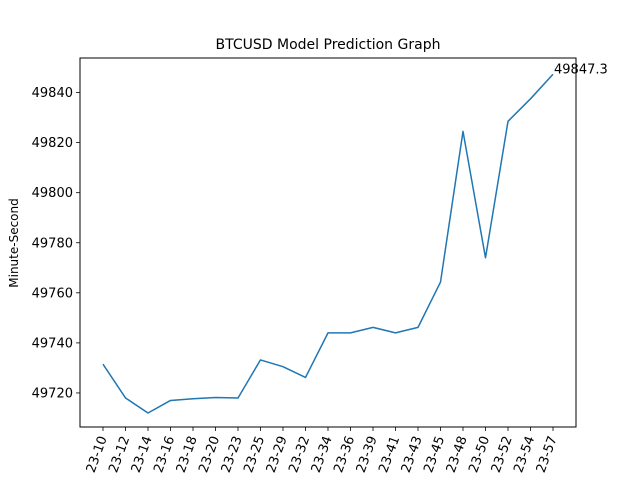 This screenshot has width=640, height=480. What do you see at coordinates (52, 93) in the screenshot?
I see `y-tick-label: 49840` at bounding box center [52, 93].